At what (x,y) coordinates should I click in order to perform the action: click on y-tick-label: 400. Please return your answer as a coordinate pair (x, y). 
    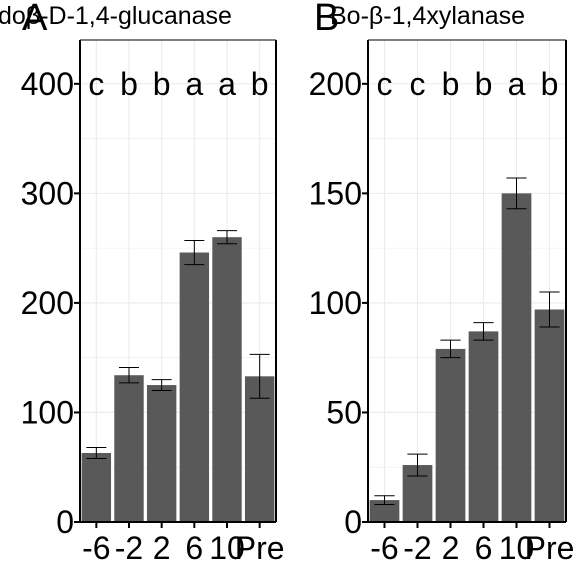
    Looking at the image, I should click on (47, 84).